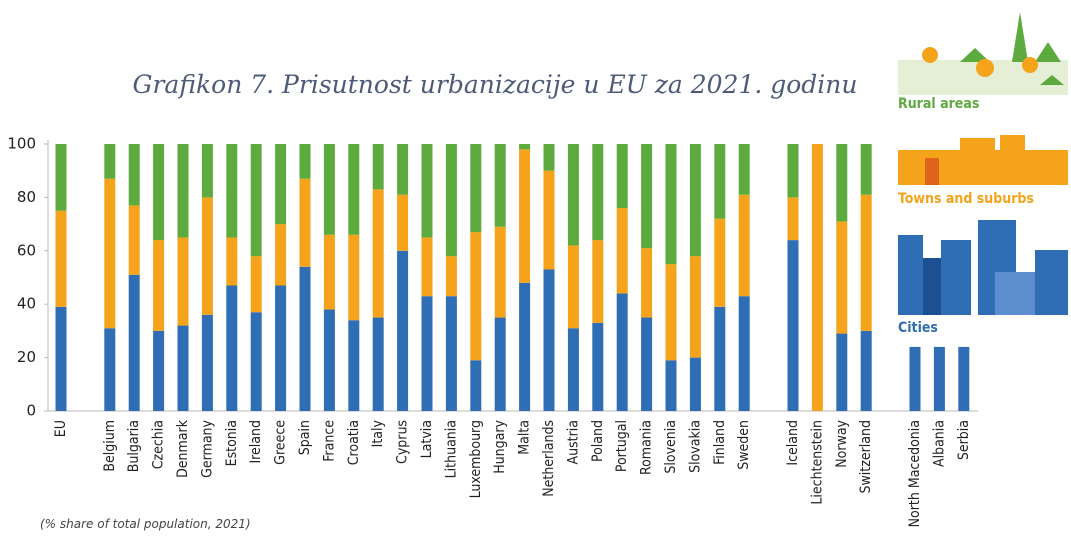  Describe the element at coordinates (866, 456) in the screenshot. I see `x-tick-label: Switzerland` at that location.